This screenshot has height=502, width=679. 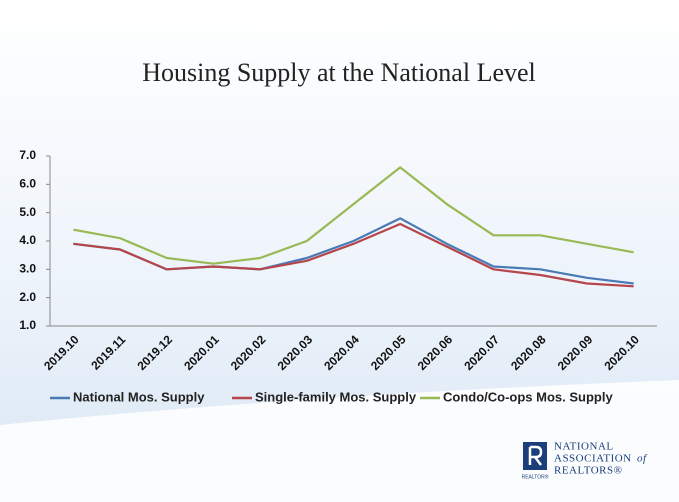 What do you see at coordinates (584, 447) in the screenshot?
I see `logo-text: NATIONAL` at bounding box center [584, 447].